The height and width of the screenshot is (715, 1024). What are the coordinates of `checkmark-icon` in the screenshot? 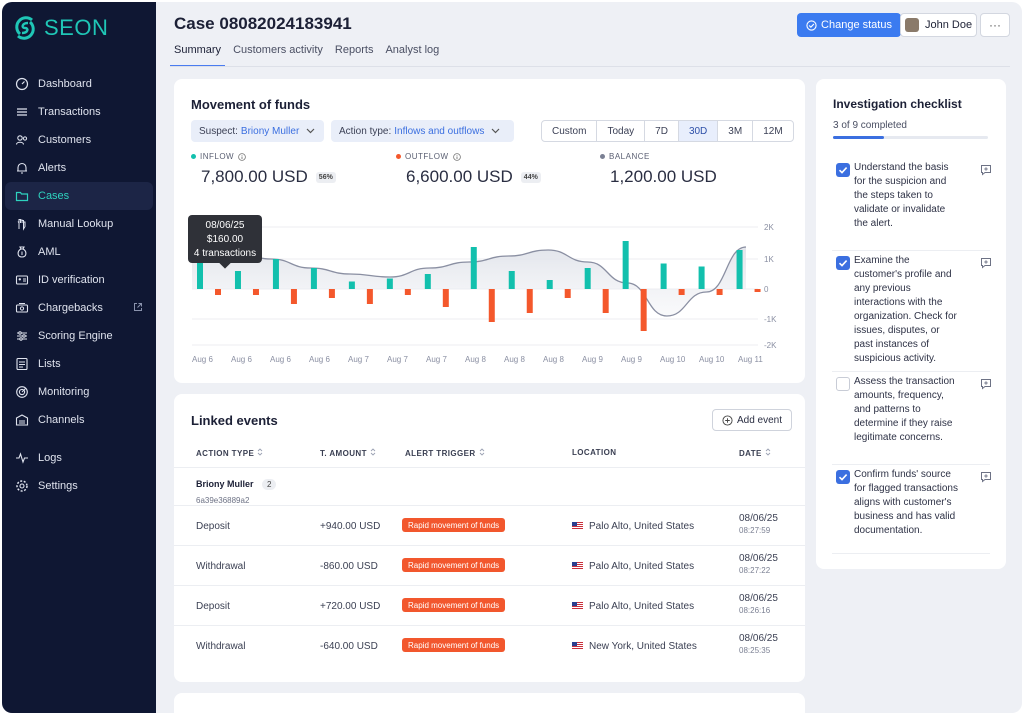 It's located at (843, 263).